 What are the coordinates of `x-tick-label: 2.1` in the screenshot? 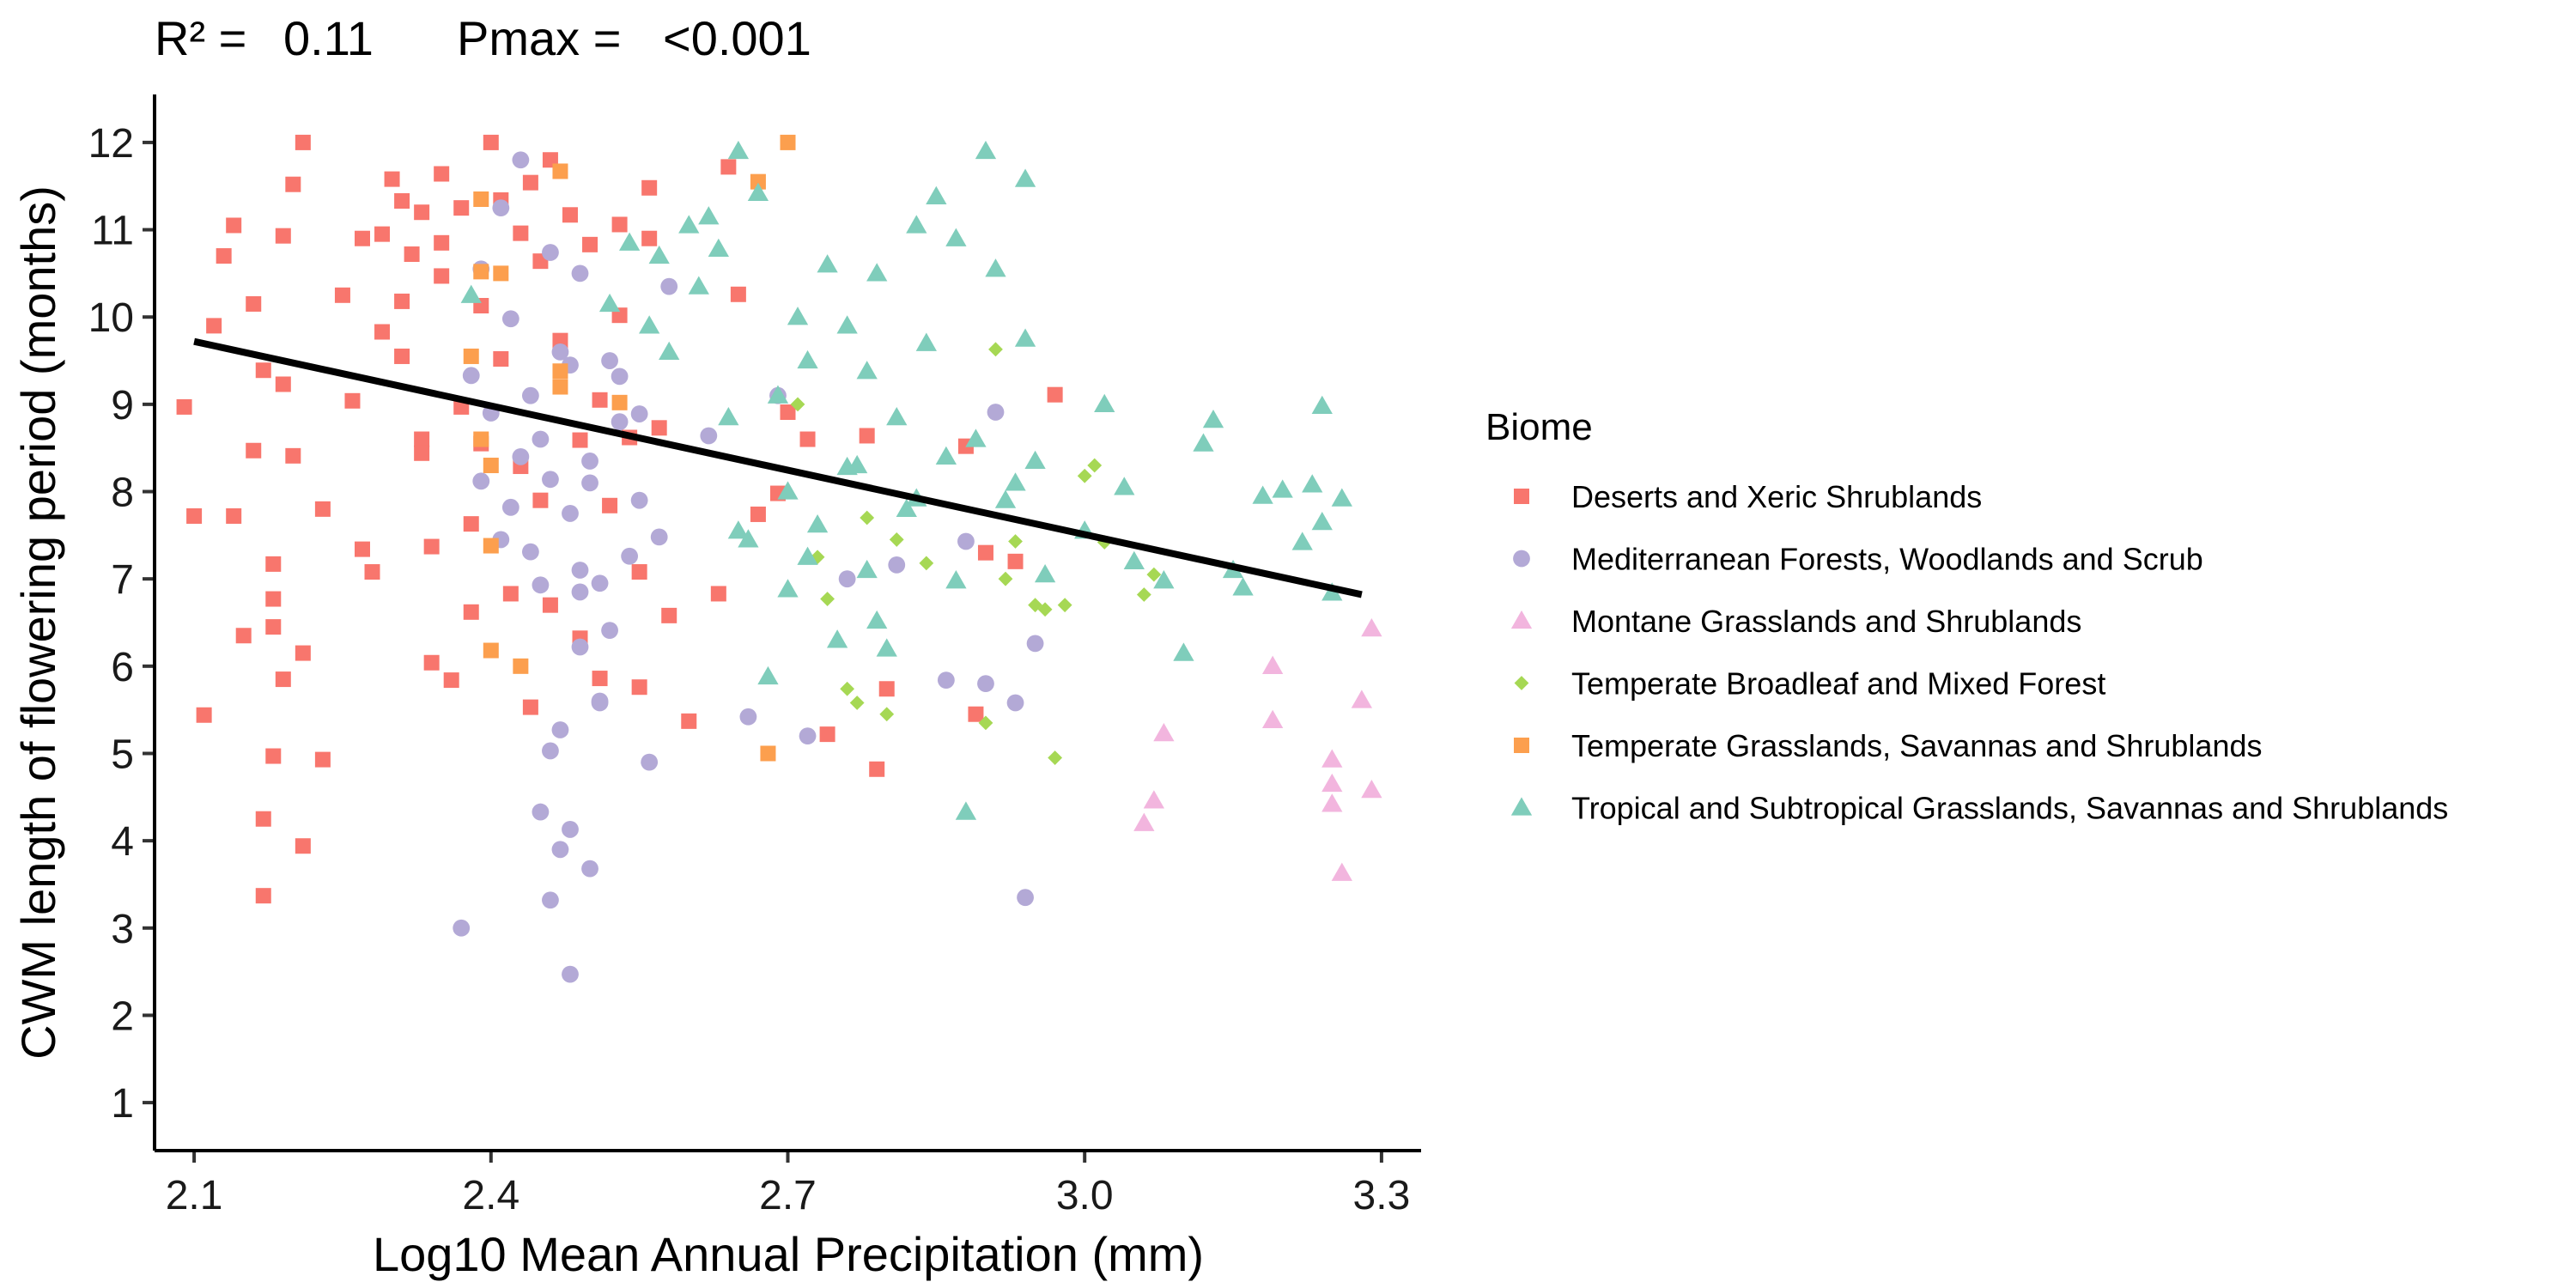 It's located at (194, 1195).